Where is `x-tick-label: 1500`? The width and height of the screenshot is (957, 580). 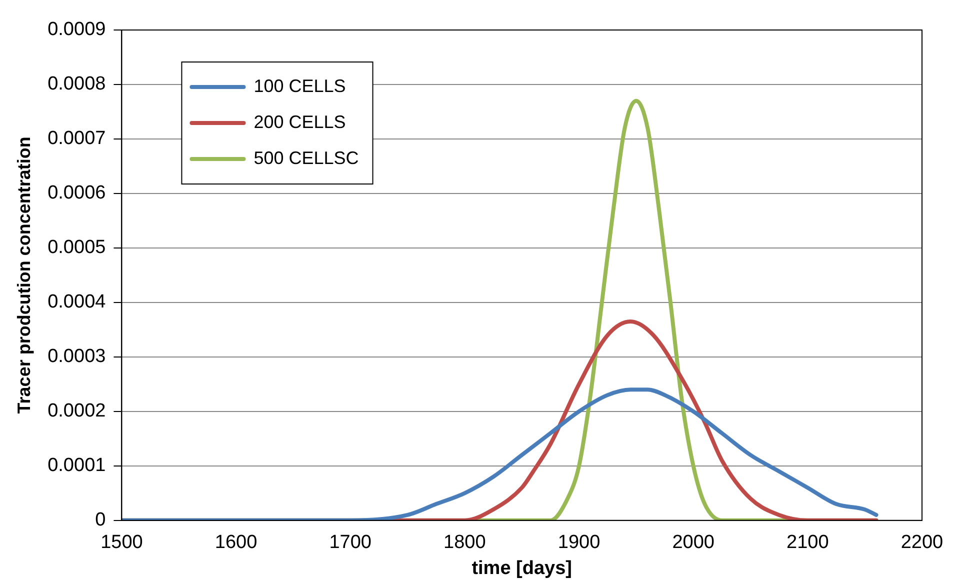 x-tick-label: 1500 is located at coordinates (121, 543).